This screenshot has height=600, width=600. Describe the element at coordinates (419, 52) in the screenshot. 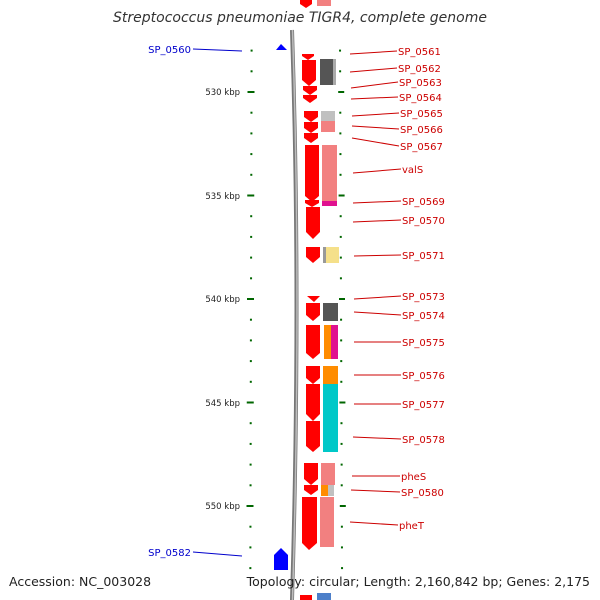

I see `gene-label-SP_0561: SP_0561` at that location.